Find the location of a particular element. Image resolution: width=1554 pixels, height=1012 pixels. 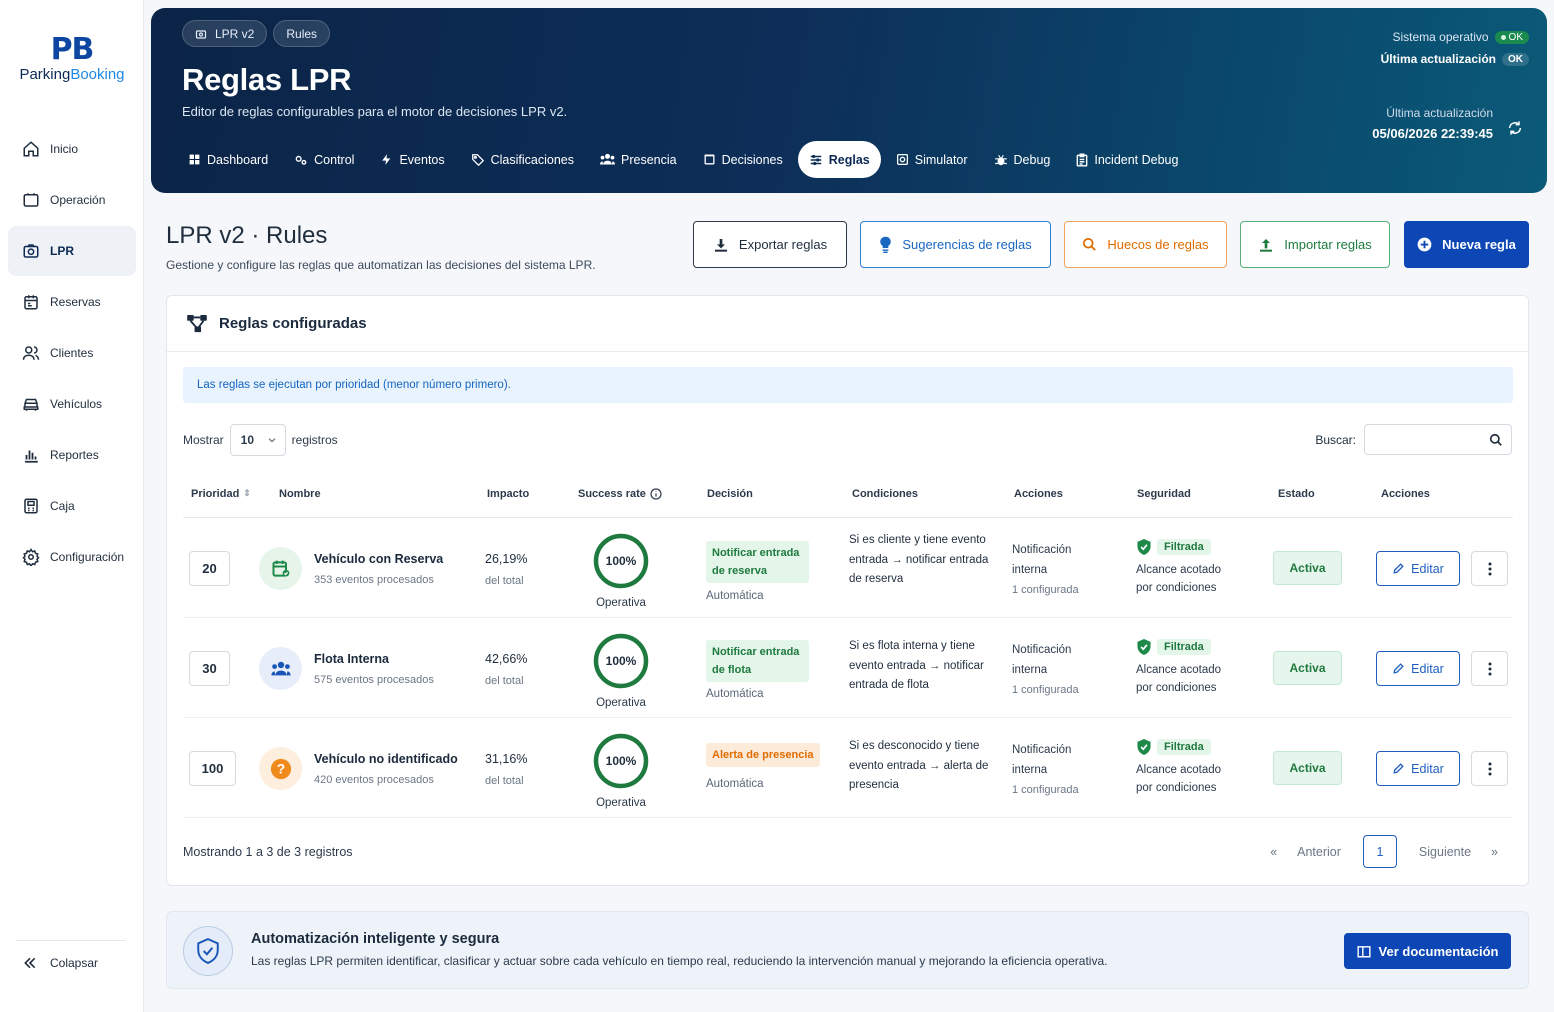

security-text: Alcance acotado por condiciones is located at coordinates (1179, 579).